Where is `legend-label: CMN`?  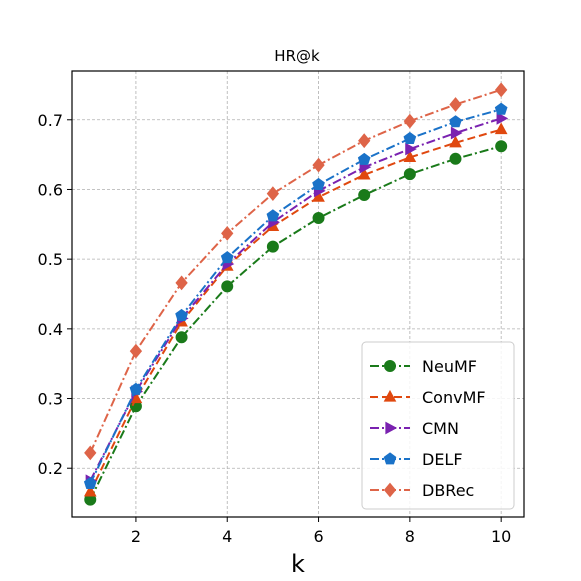 legend-label: CMN is located at coordinates (440, 428).